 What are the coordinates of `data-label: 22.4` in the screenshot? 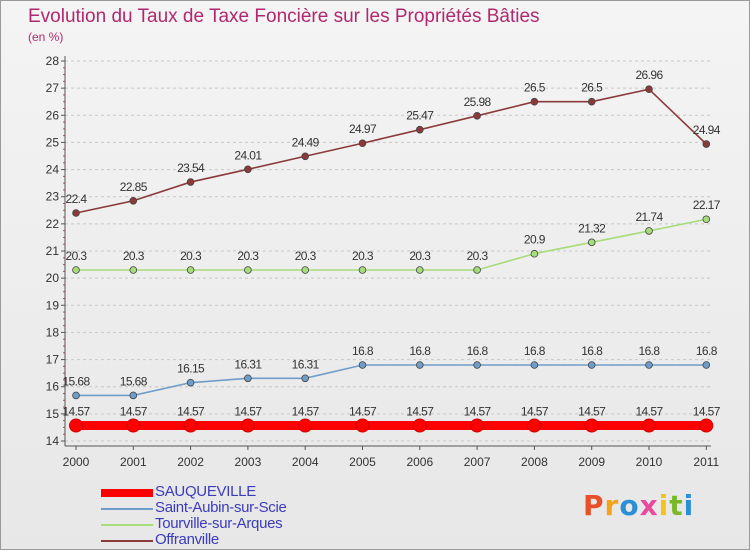 It's located at (77, 199).